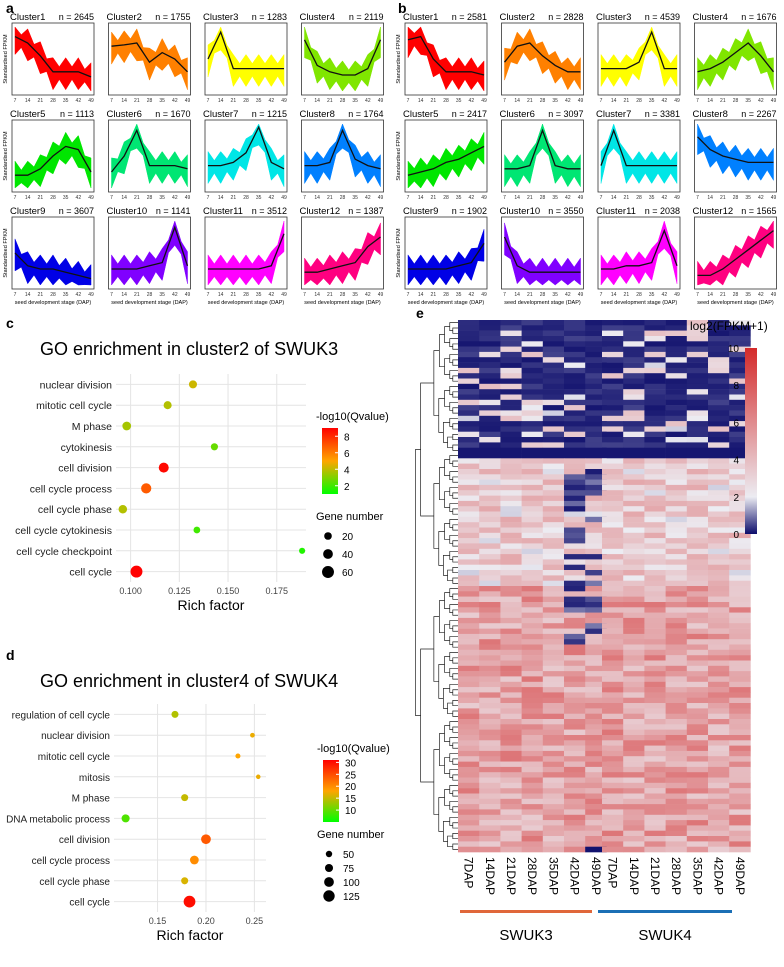 Image resolution: width=784 pixels, height=967 pixels. Describe the element at coordinates (446, 55) in the screenshot. I see `cluster-mean-line` at that location.